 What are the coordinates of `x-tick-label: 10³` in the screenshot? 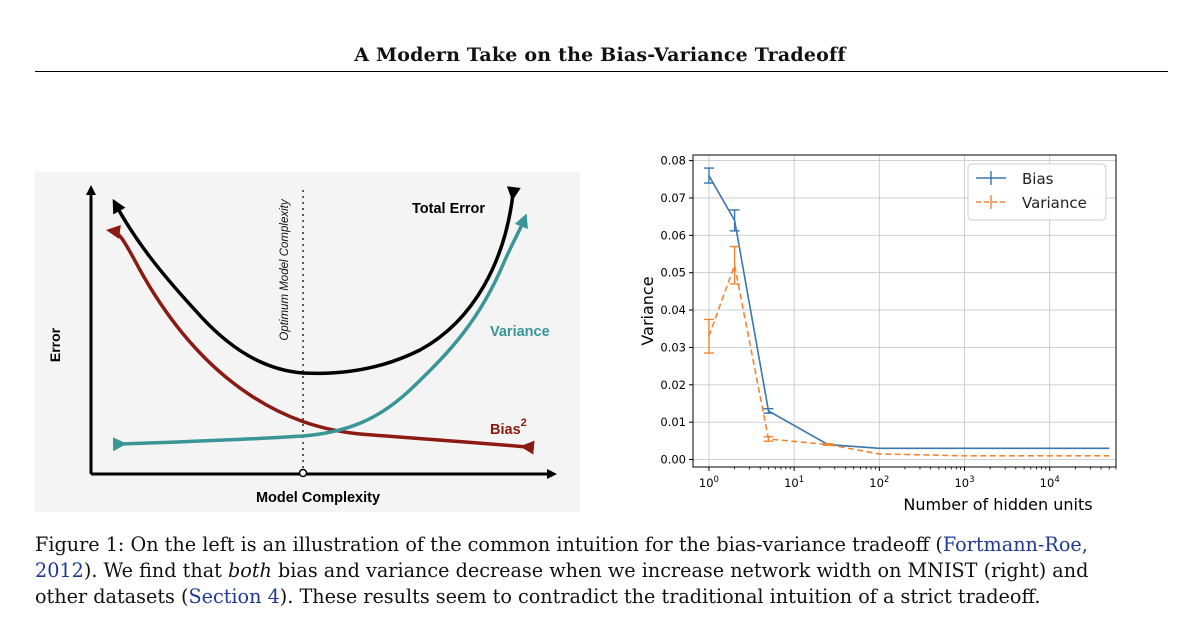 It's located at (964, 482).